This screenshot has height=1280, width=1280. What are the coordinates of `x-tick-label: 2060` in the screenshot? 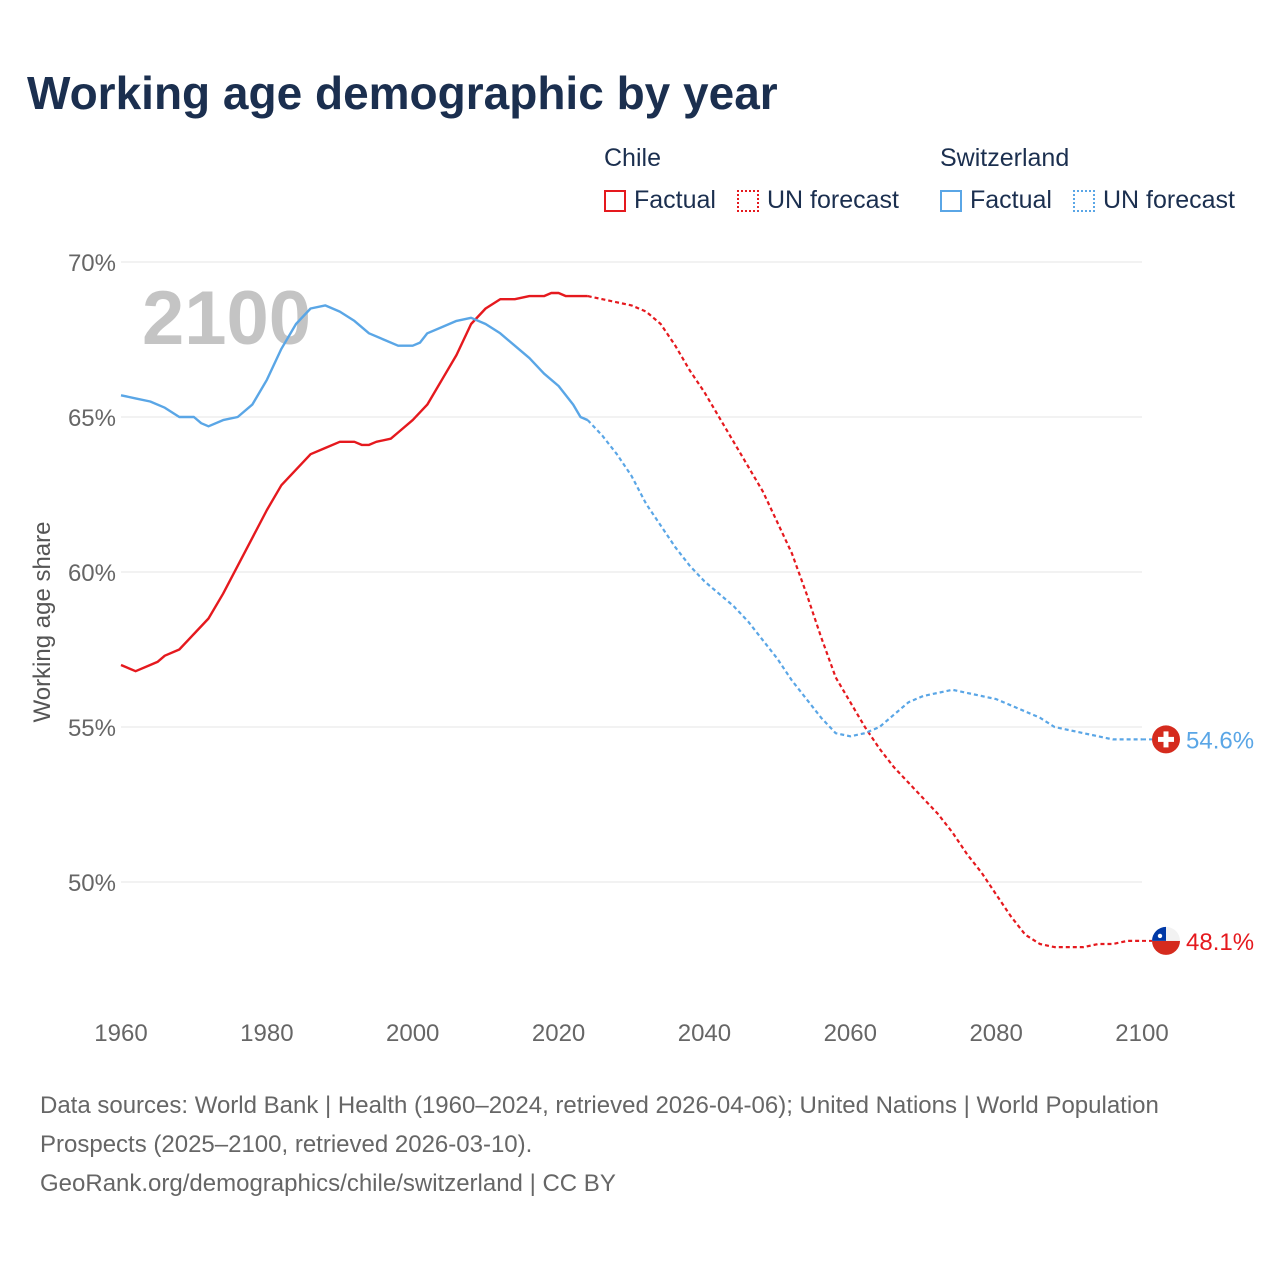 It's located at (850, 1033).